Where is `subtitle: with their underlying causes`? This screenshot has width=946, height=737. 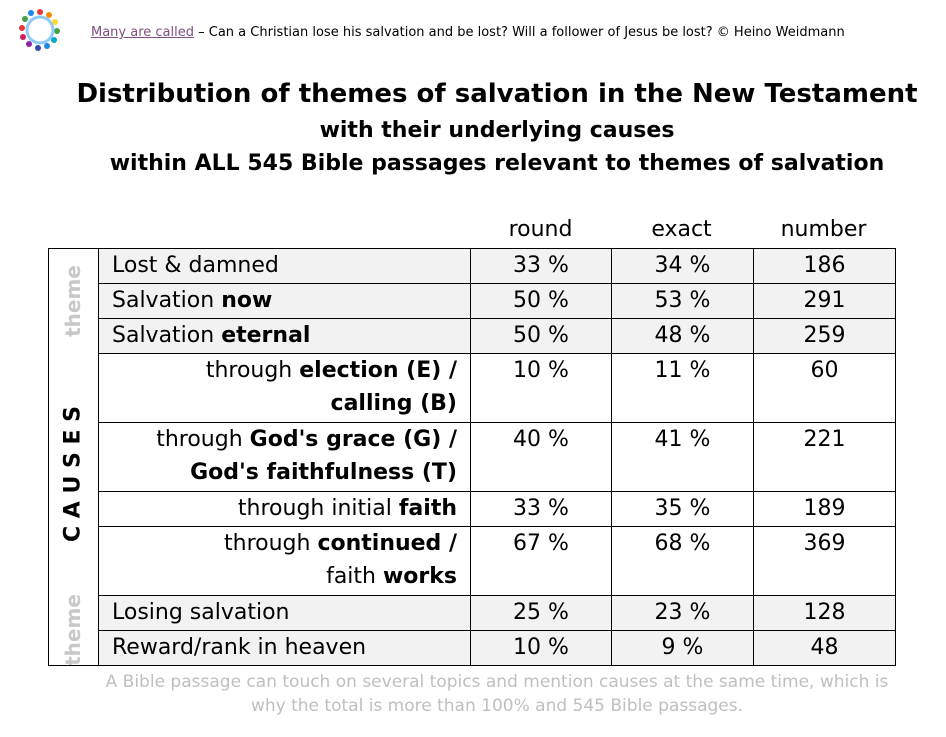
subtitle: with their underlying causes is located at coordinates (497, 130).